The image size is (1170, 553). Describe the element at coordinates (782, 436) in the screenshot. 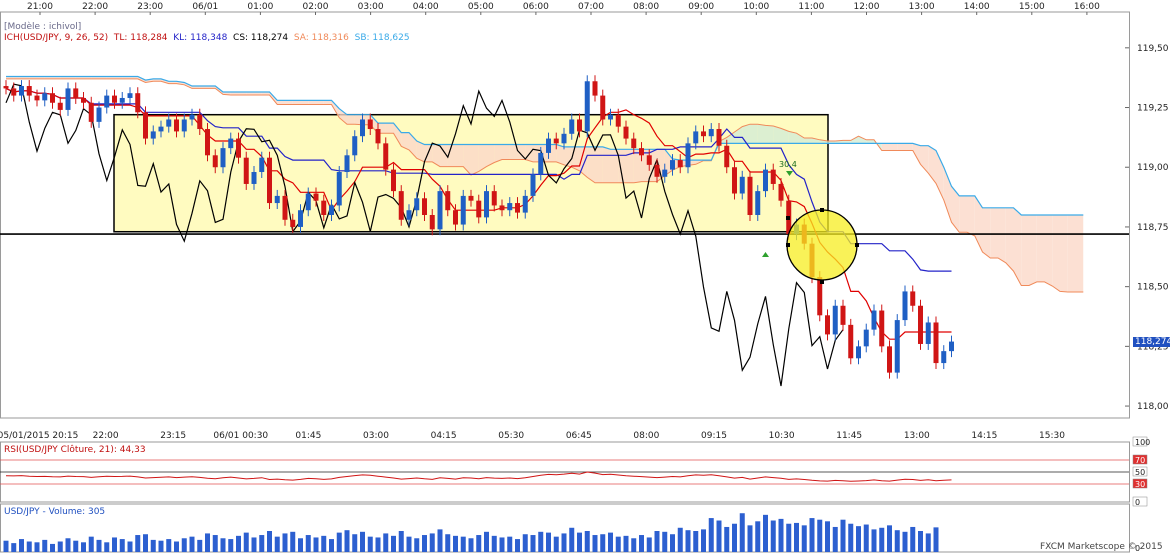

I see `bottom-time-tick: 10:30` at that location.